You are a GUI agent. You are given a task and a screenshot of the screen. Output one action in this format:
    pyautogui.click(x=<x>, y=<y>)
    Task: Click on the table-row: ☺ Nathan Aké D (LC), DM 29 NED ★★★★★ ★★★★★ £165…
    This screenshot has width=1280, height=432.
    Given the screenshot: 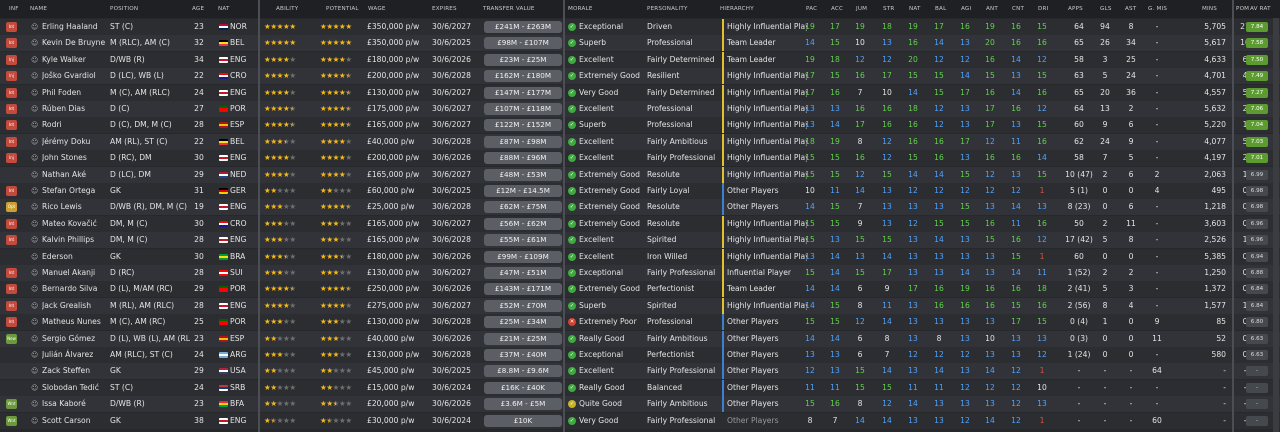 What is the action you would take?
    pyautogui.click(x=640, y=174)
    